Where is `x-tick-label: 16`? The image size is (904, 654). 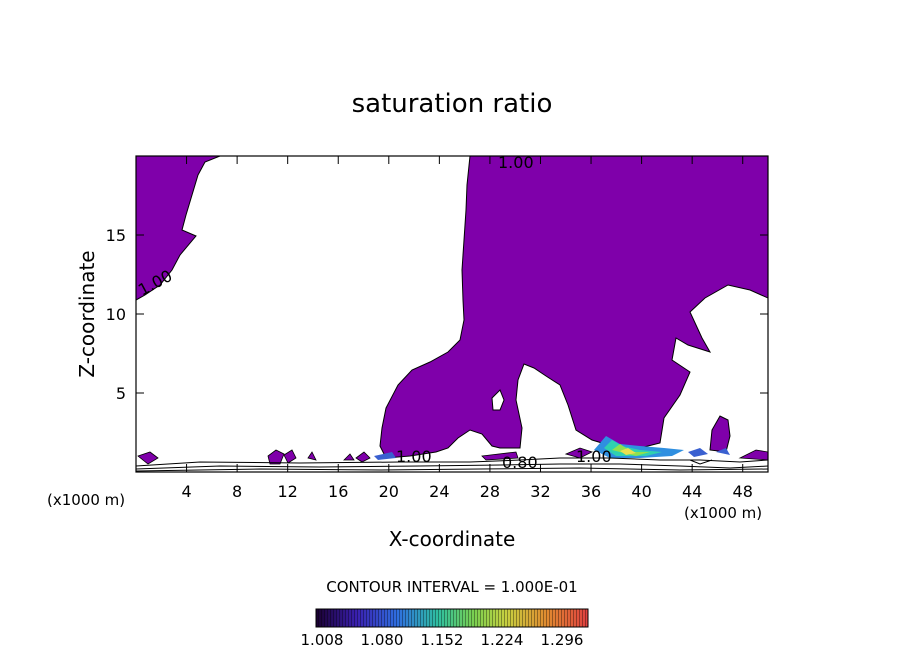 x-tick-label: 16 is located at coordinates (338, 491).